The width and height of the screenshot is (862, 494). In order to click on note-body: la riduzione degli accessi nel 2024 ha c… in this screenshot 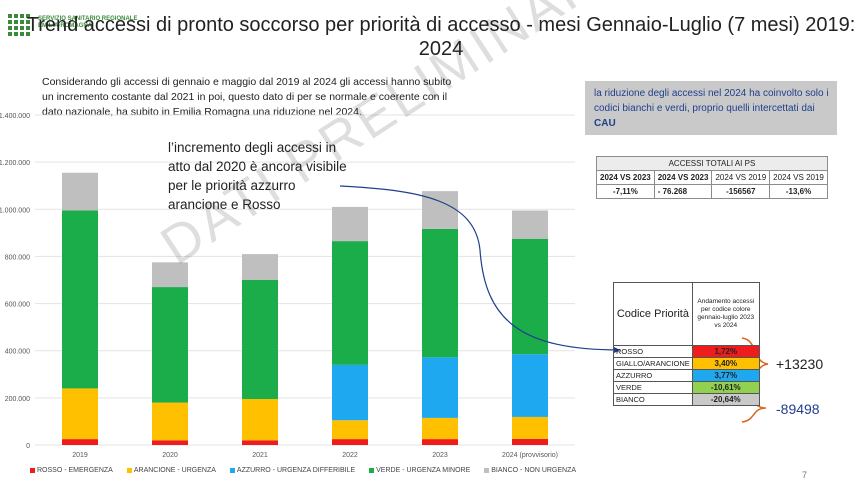, I will do `click(711, 101)`.